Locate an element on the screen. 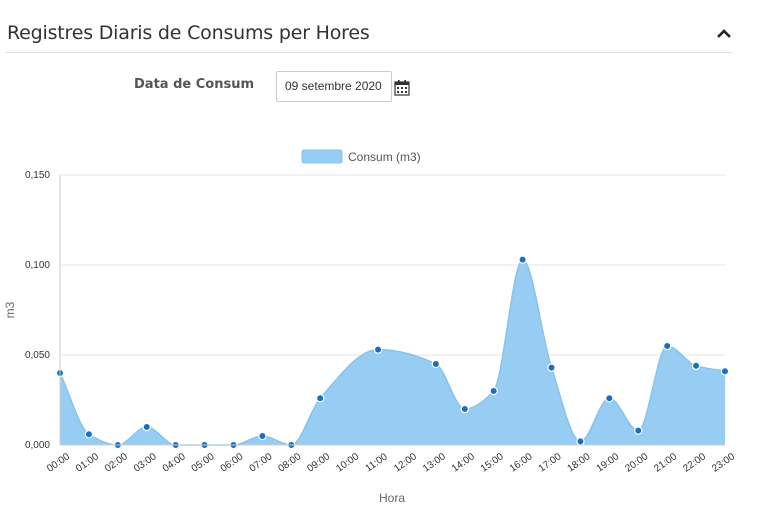  y-tick-label: 0,100 is located at coordinates (37, 265).